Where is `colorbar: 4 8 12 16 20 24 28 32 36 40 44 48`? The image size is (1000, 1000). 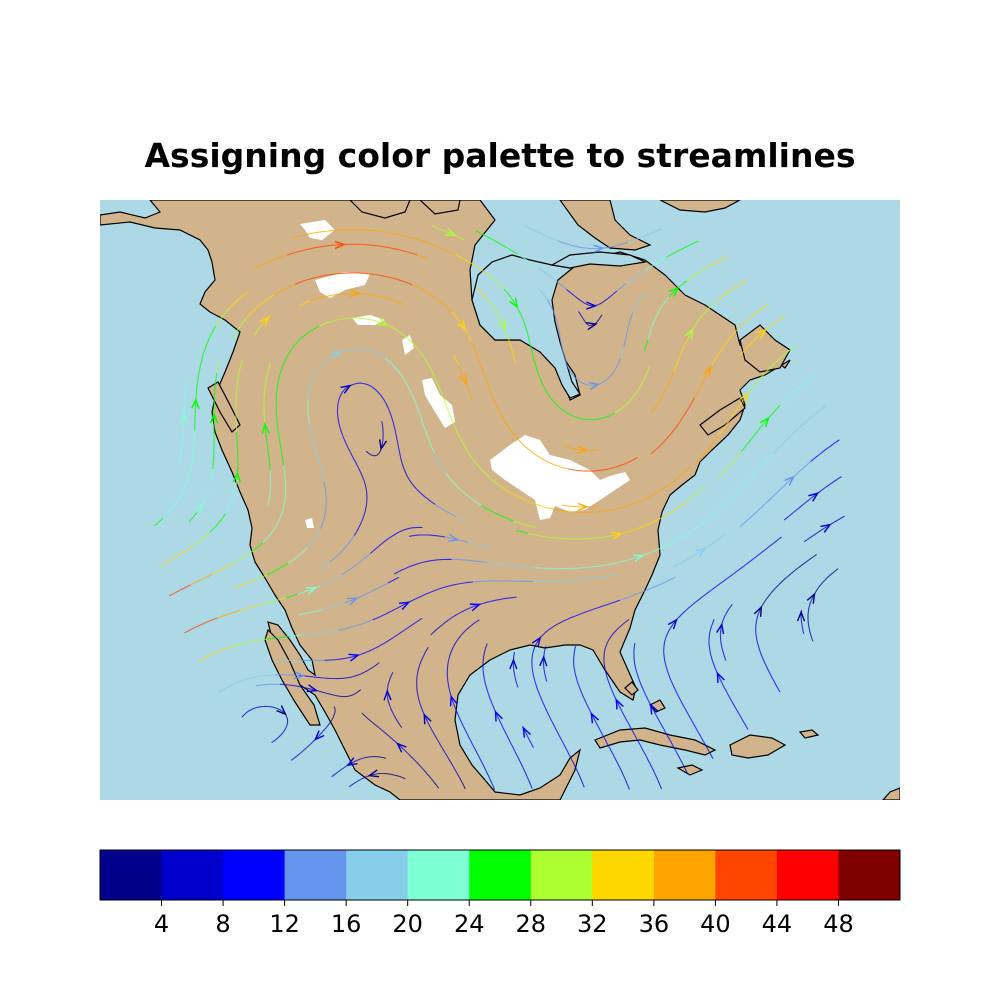
colorbar: 4 8 12 16 20 24 28 32 36 40 44 48 is located at coordinates (500, 893).